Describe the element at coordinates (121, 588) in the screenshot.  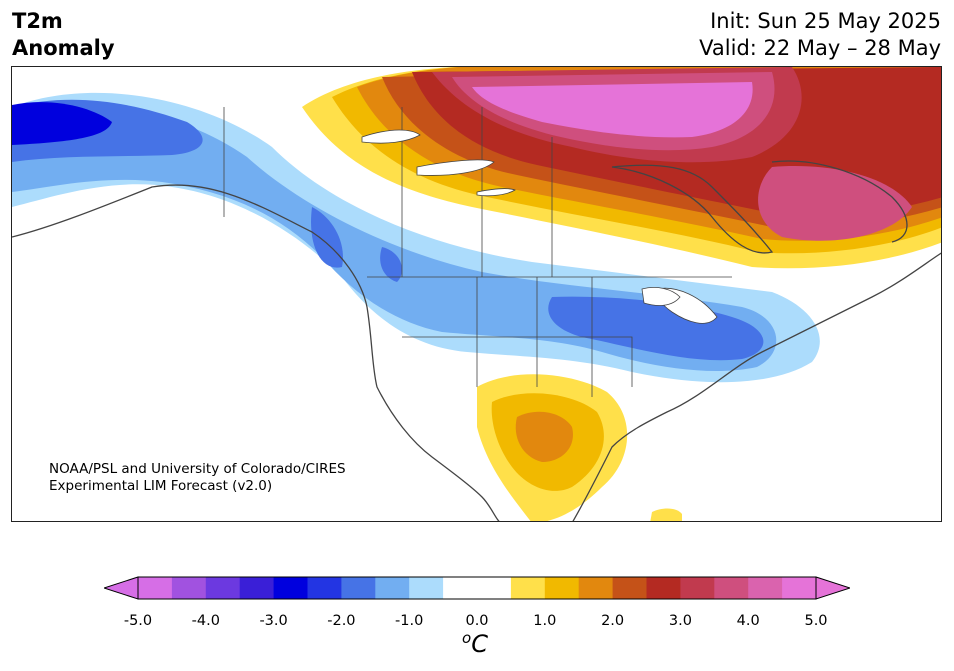
I see `colorbar-extend-left` at that location.